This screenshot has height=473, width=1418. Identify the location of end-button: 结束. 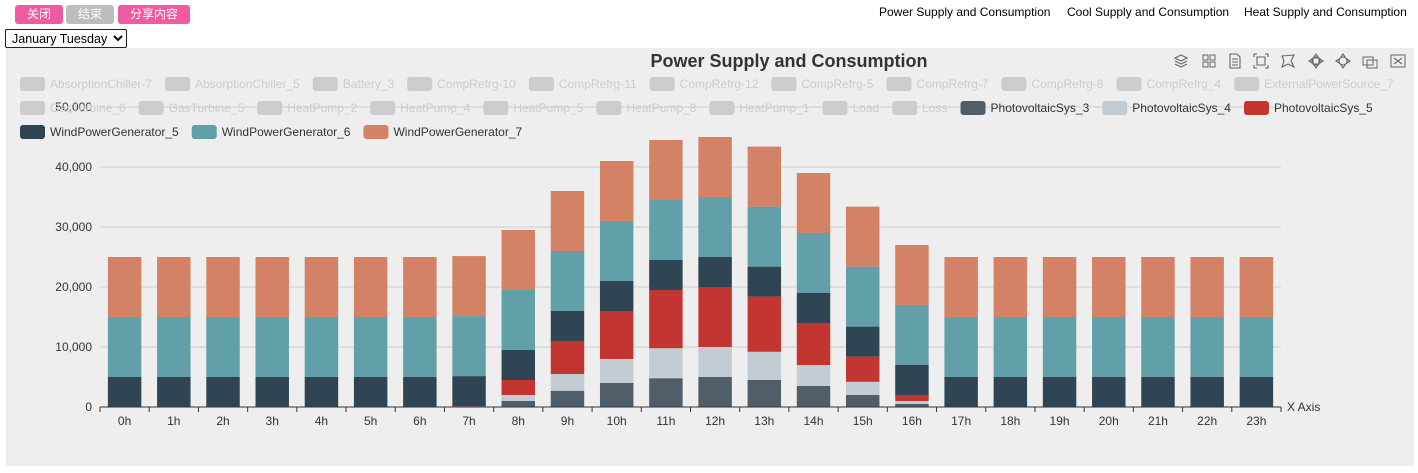
(90, 14).